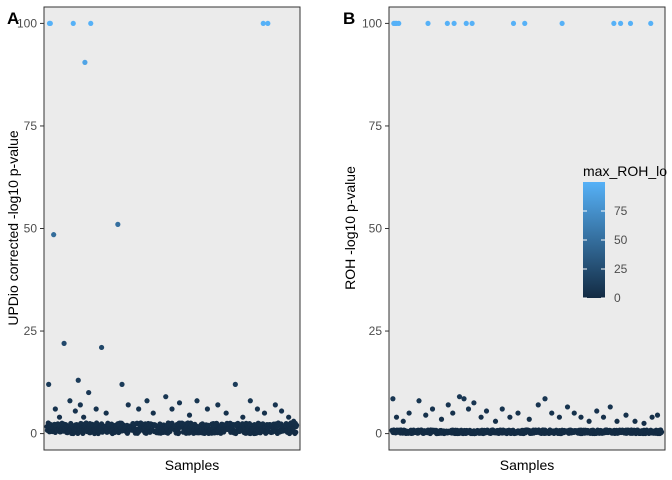 The image size is (672, 480). I want to click on y-ticks-b: 0 25 50 75 100, so click(375, 228).